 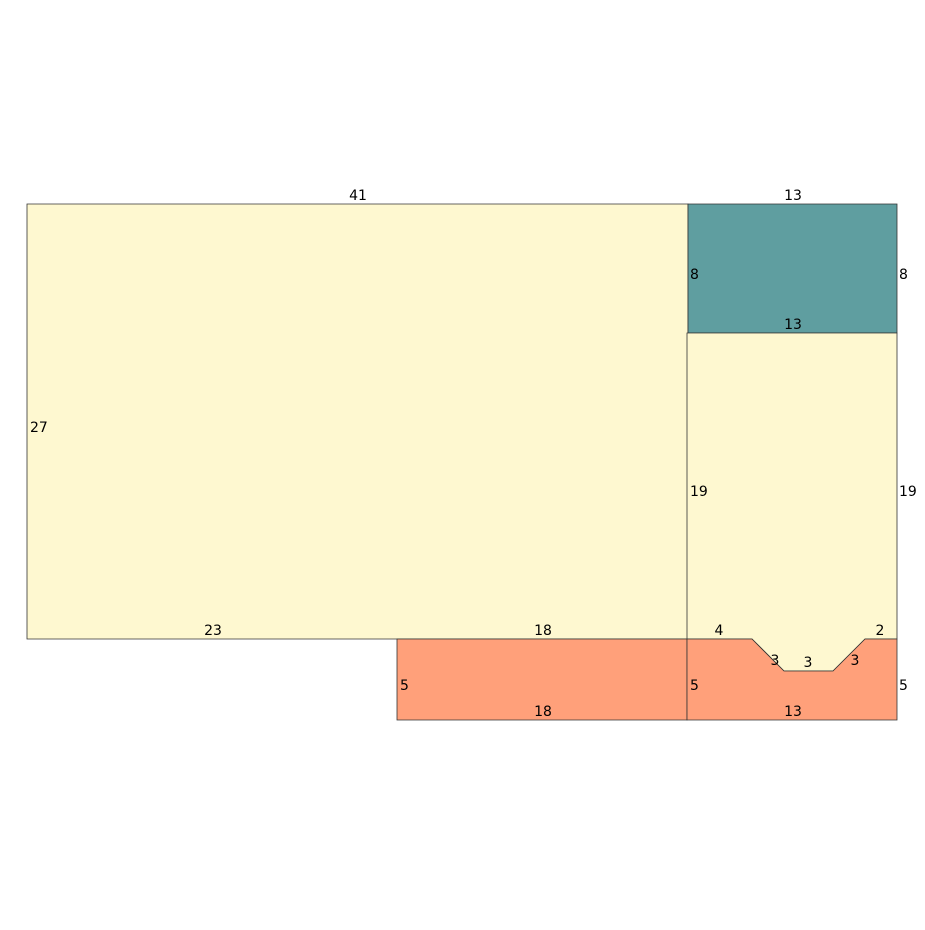 I want to click on teal-rect, so click(x=792, y=268).